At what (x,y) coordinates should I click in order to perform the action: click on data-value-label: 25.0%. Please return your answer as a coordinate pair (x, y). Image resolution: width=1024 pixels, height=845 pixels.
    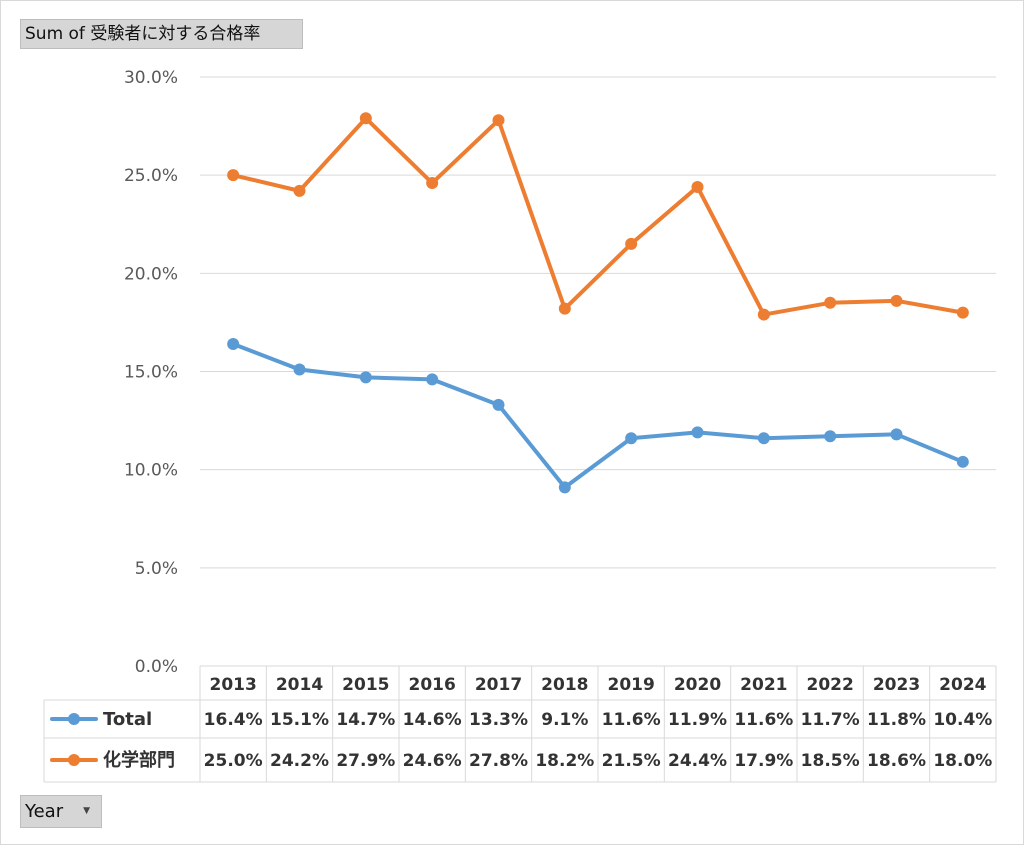
    Looking at the image, I should click on (233, 761).